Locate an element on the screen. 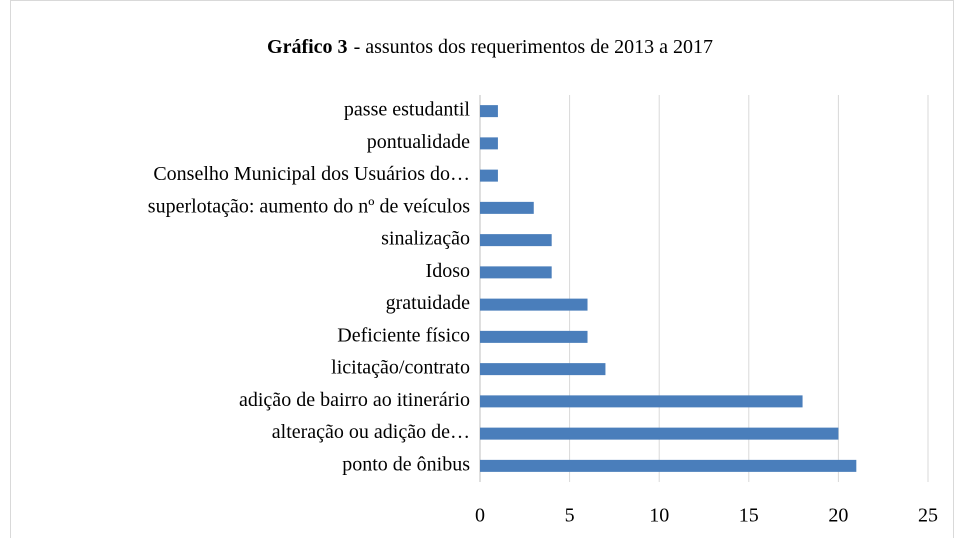 The image size is (954, 538). x-tick-label: 10 is located at coordinates (659, 516).